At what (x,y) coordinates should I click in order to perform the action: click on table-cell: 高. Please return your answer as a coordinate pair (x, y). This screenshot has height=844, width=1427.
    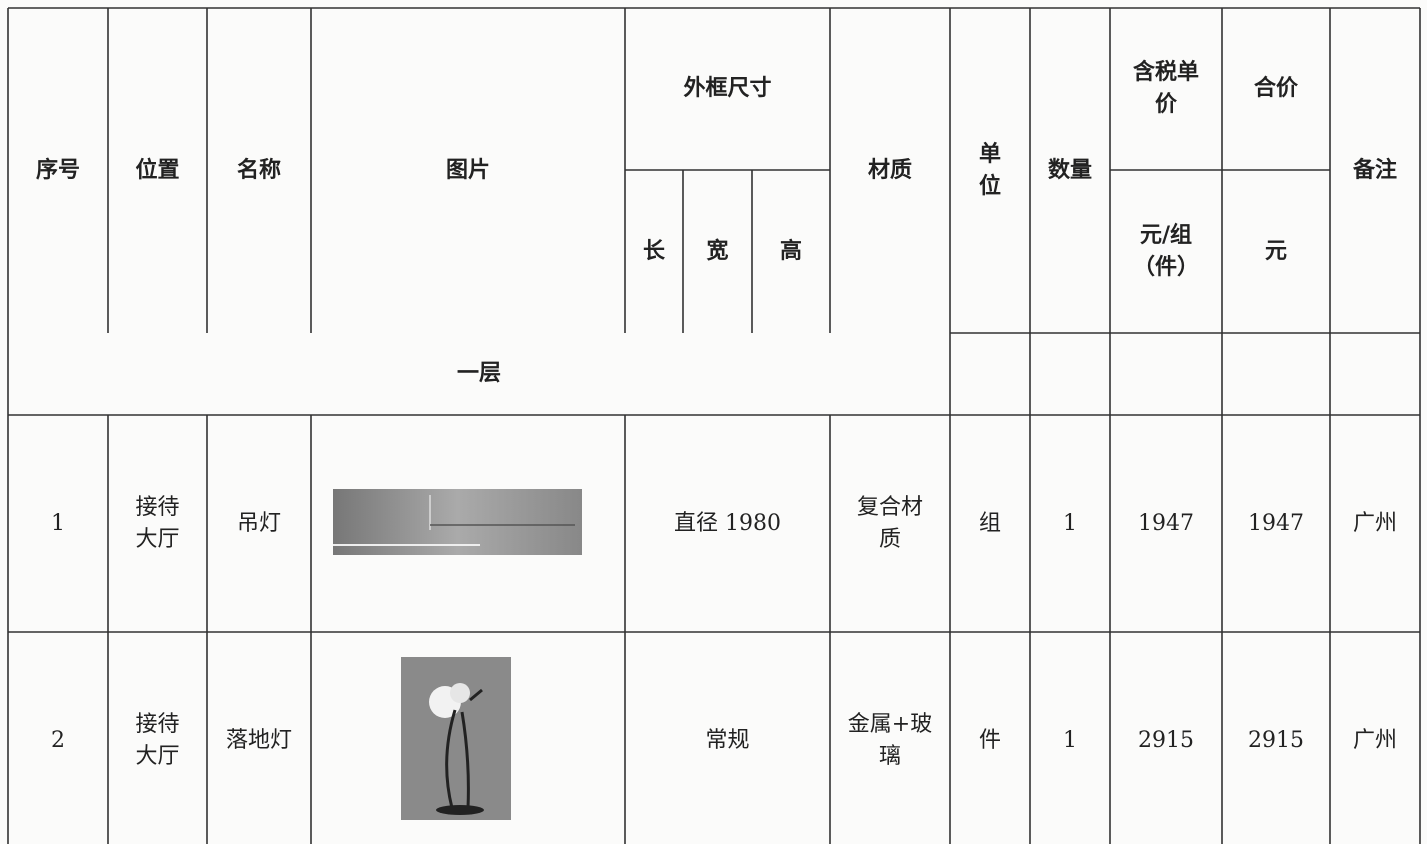
    Looking at the image, I should click on (791, 251).